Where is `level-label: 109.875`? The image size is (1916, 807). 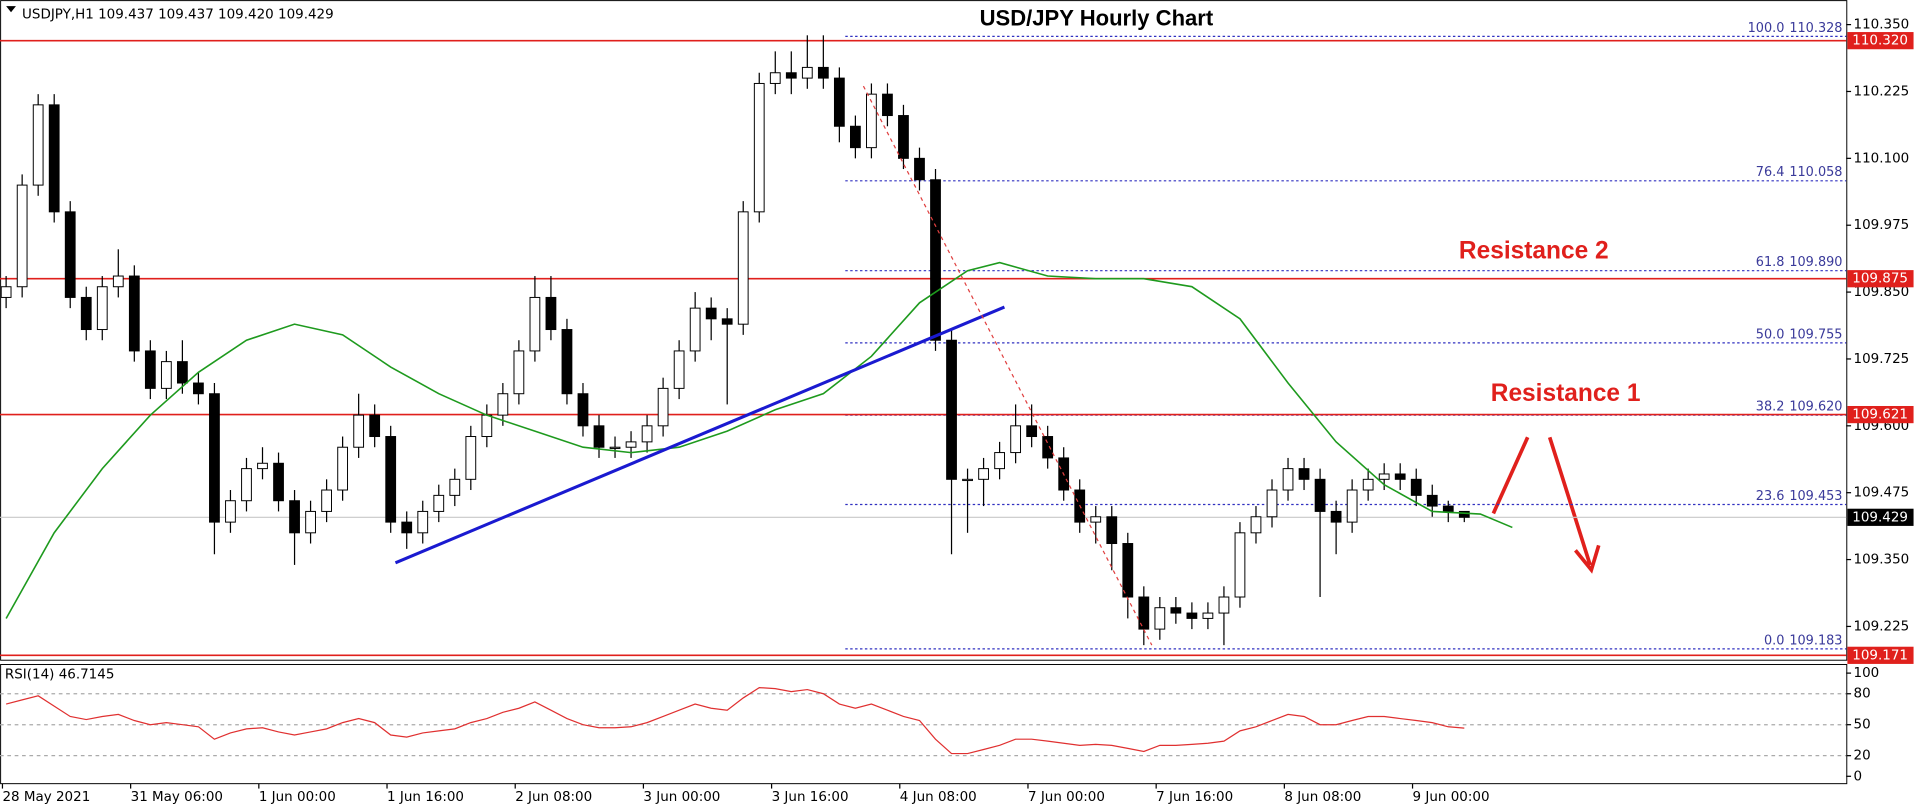 level-label: 109.875 is located at coordinates (1880, 279).